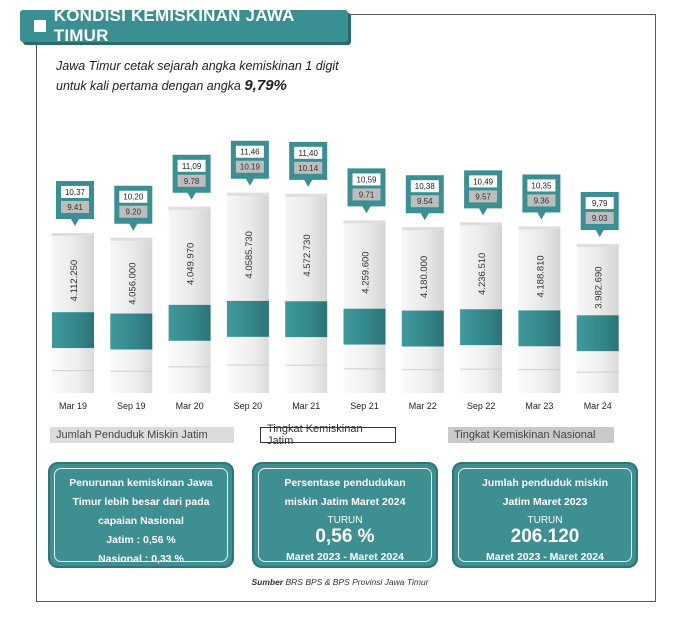 This screenshot has height=622, width=680. What do you see at coordinates (482, 274) in the screenshot?
I see `population-label: 4.236.510` at bounding box center [482, 274].